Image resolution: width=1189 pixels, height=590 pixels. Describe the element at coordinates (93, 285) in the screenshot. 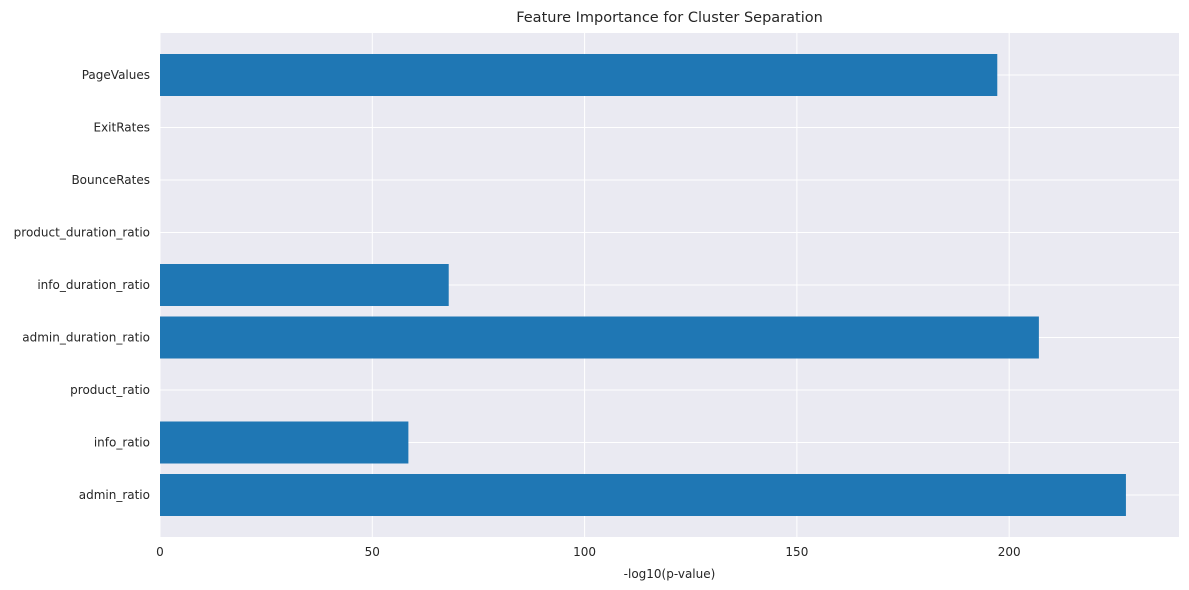

I see `y-tick-label: info_duration_ratio` at that location.